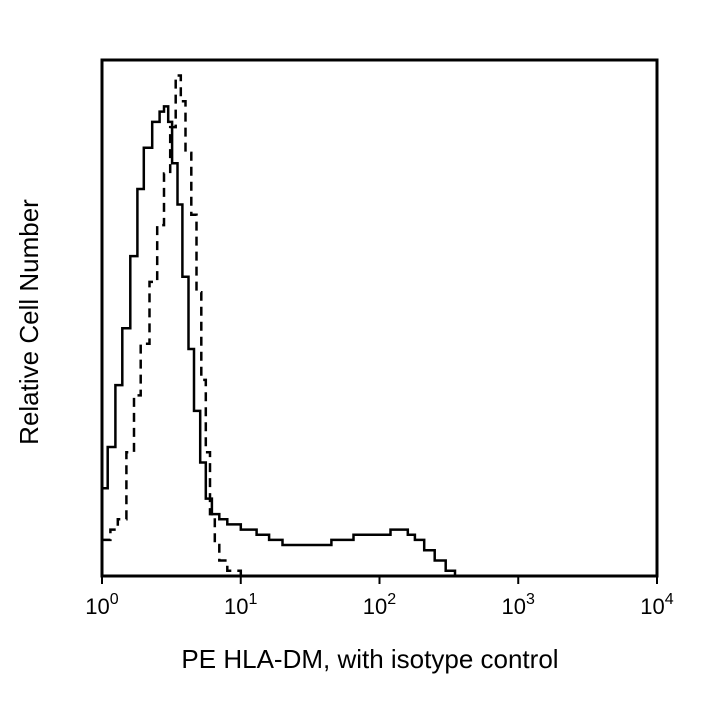 This screenshot has width=720, height=725. Describe the element at coordinates (29, 322) in the screenshot. I see `y-axis-title: Relative Cell Number` at that location.